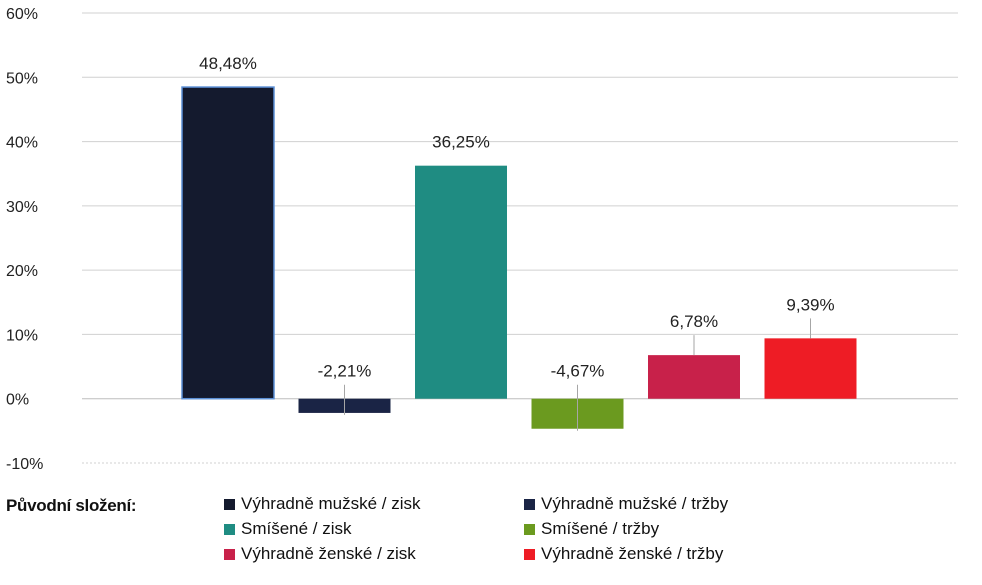  I want to click on legend-item: Výhradně ženské / tržby, so click(623, 554).